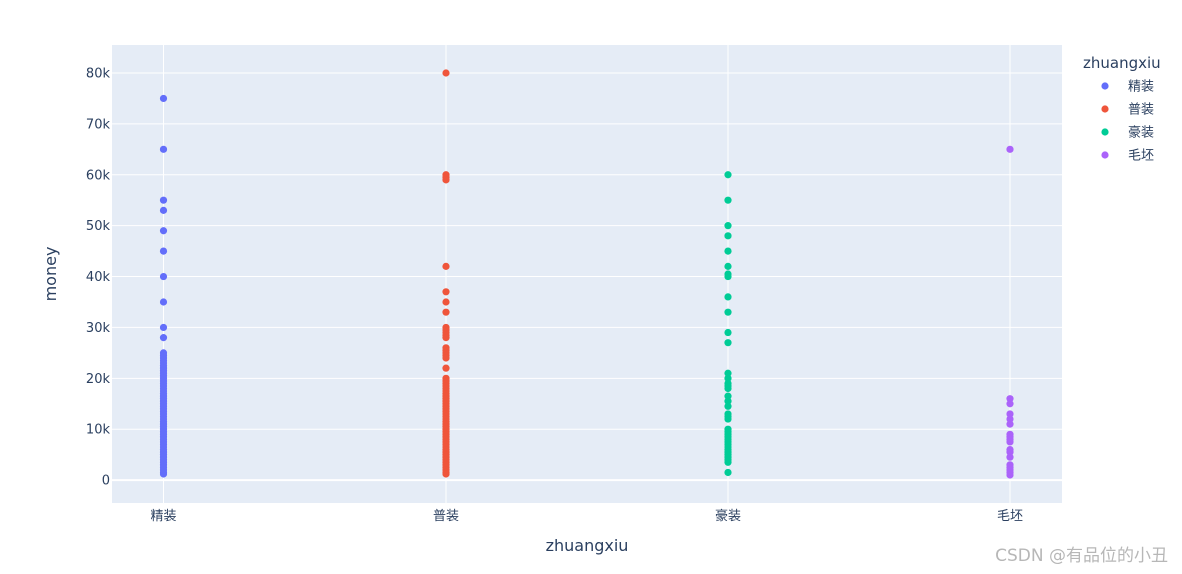 The height and width of the screenshot is (574, 1182). I want to click on x-tick-label: 毛坯, so click(1010, 516).